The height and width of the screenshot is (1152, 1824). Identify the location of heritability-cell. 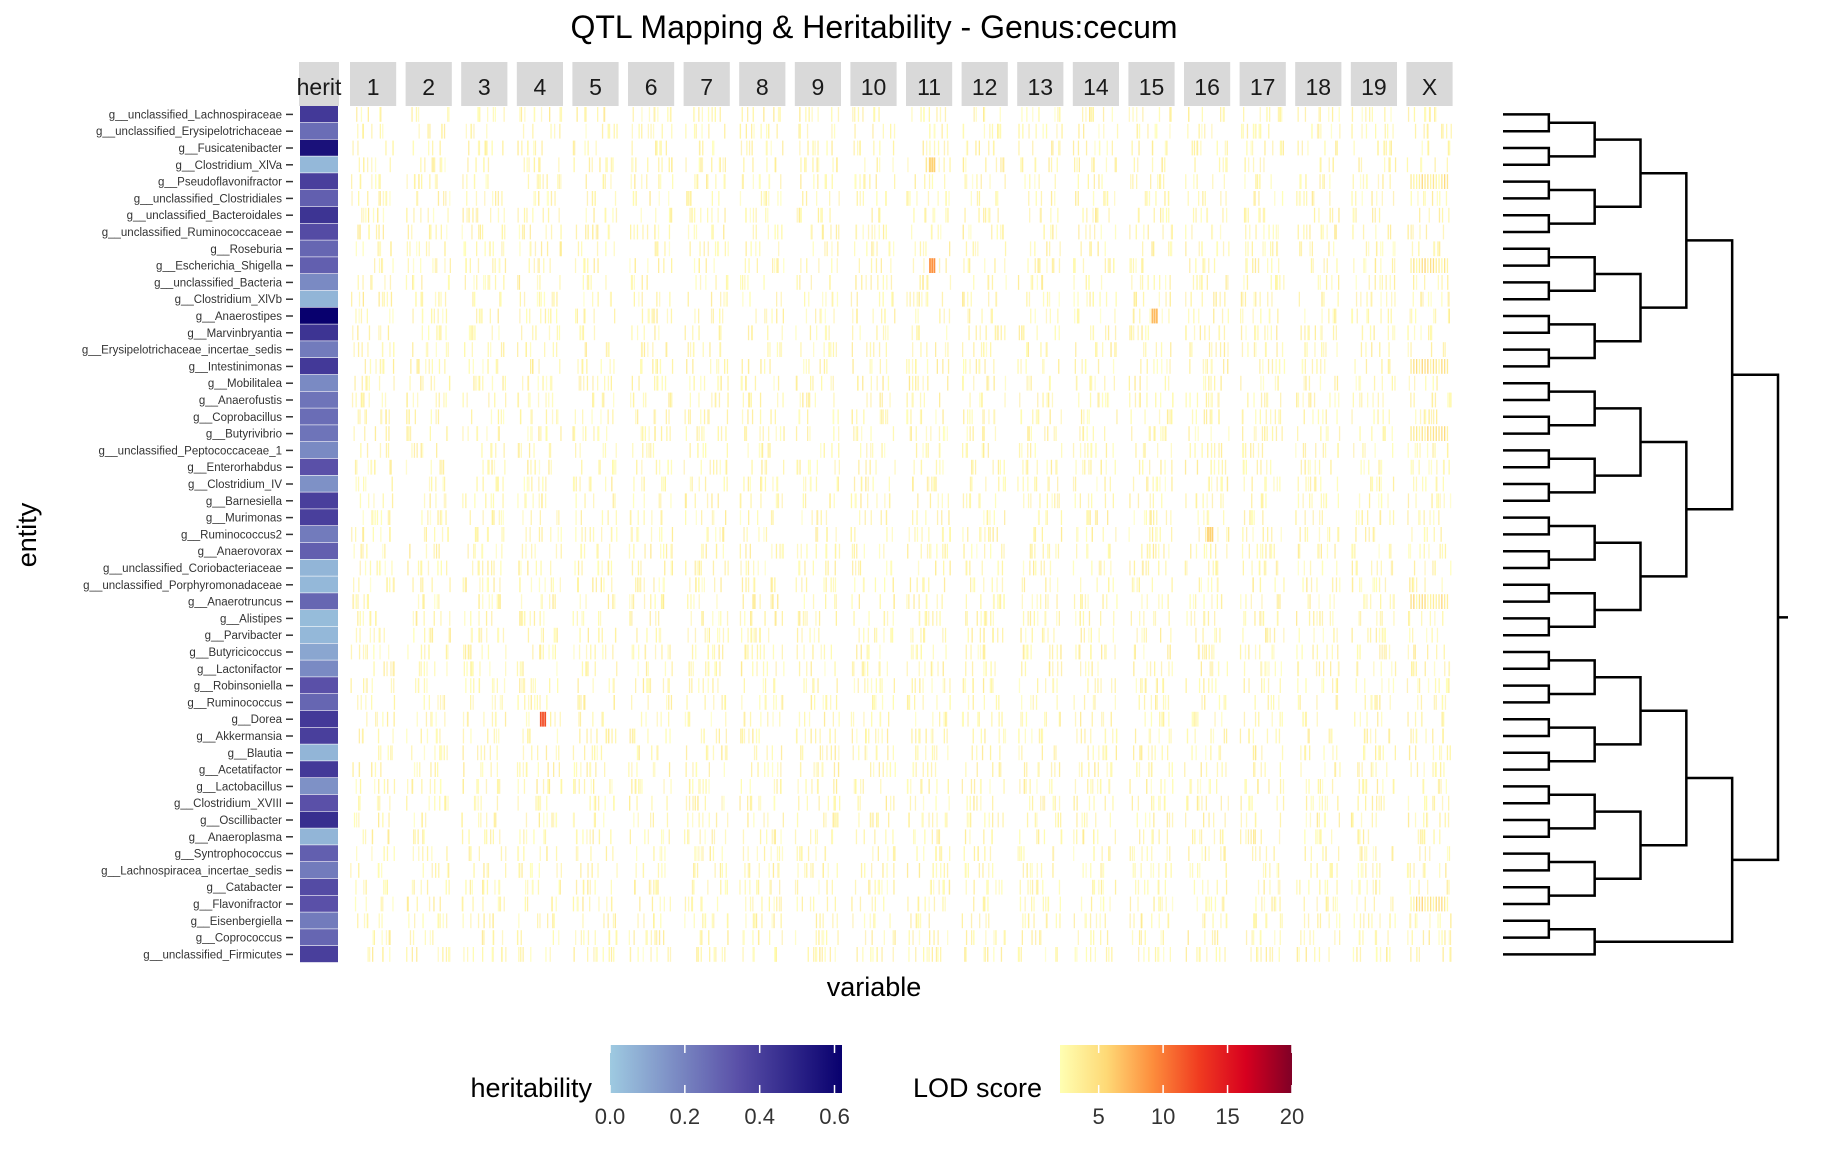
(319, 802).